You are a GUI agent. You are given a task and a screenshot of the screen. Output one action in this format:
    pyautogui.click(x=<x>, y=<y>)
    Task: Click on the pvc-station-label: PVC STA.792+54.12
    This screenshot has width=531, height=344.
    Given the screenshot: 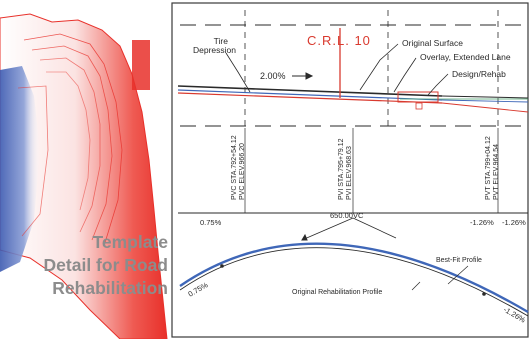 What is the action you would take?
    pyautogui.click(x=234, y=167)
    